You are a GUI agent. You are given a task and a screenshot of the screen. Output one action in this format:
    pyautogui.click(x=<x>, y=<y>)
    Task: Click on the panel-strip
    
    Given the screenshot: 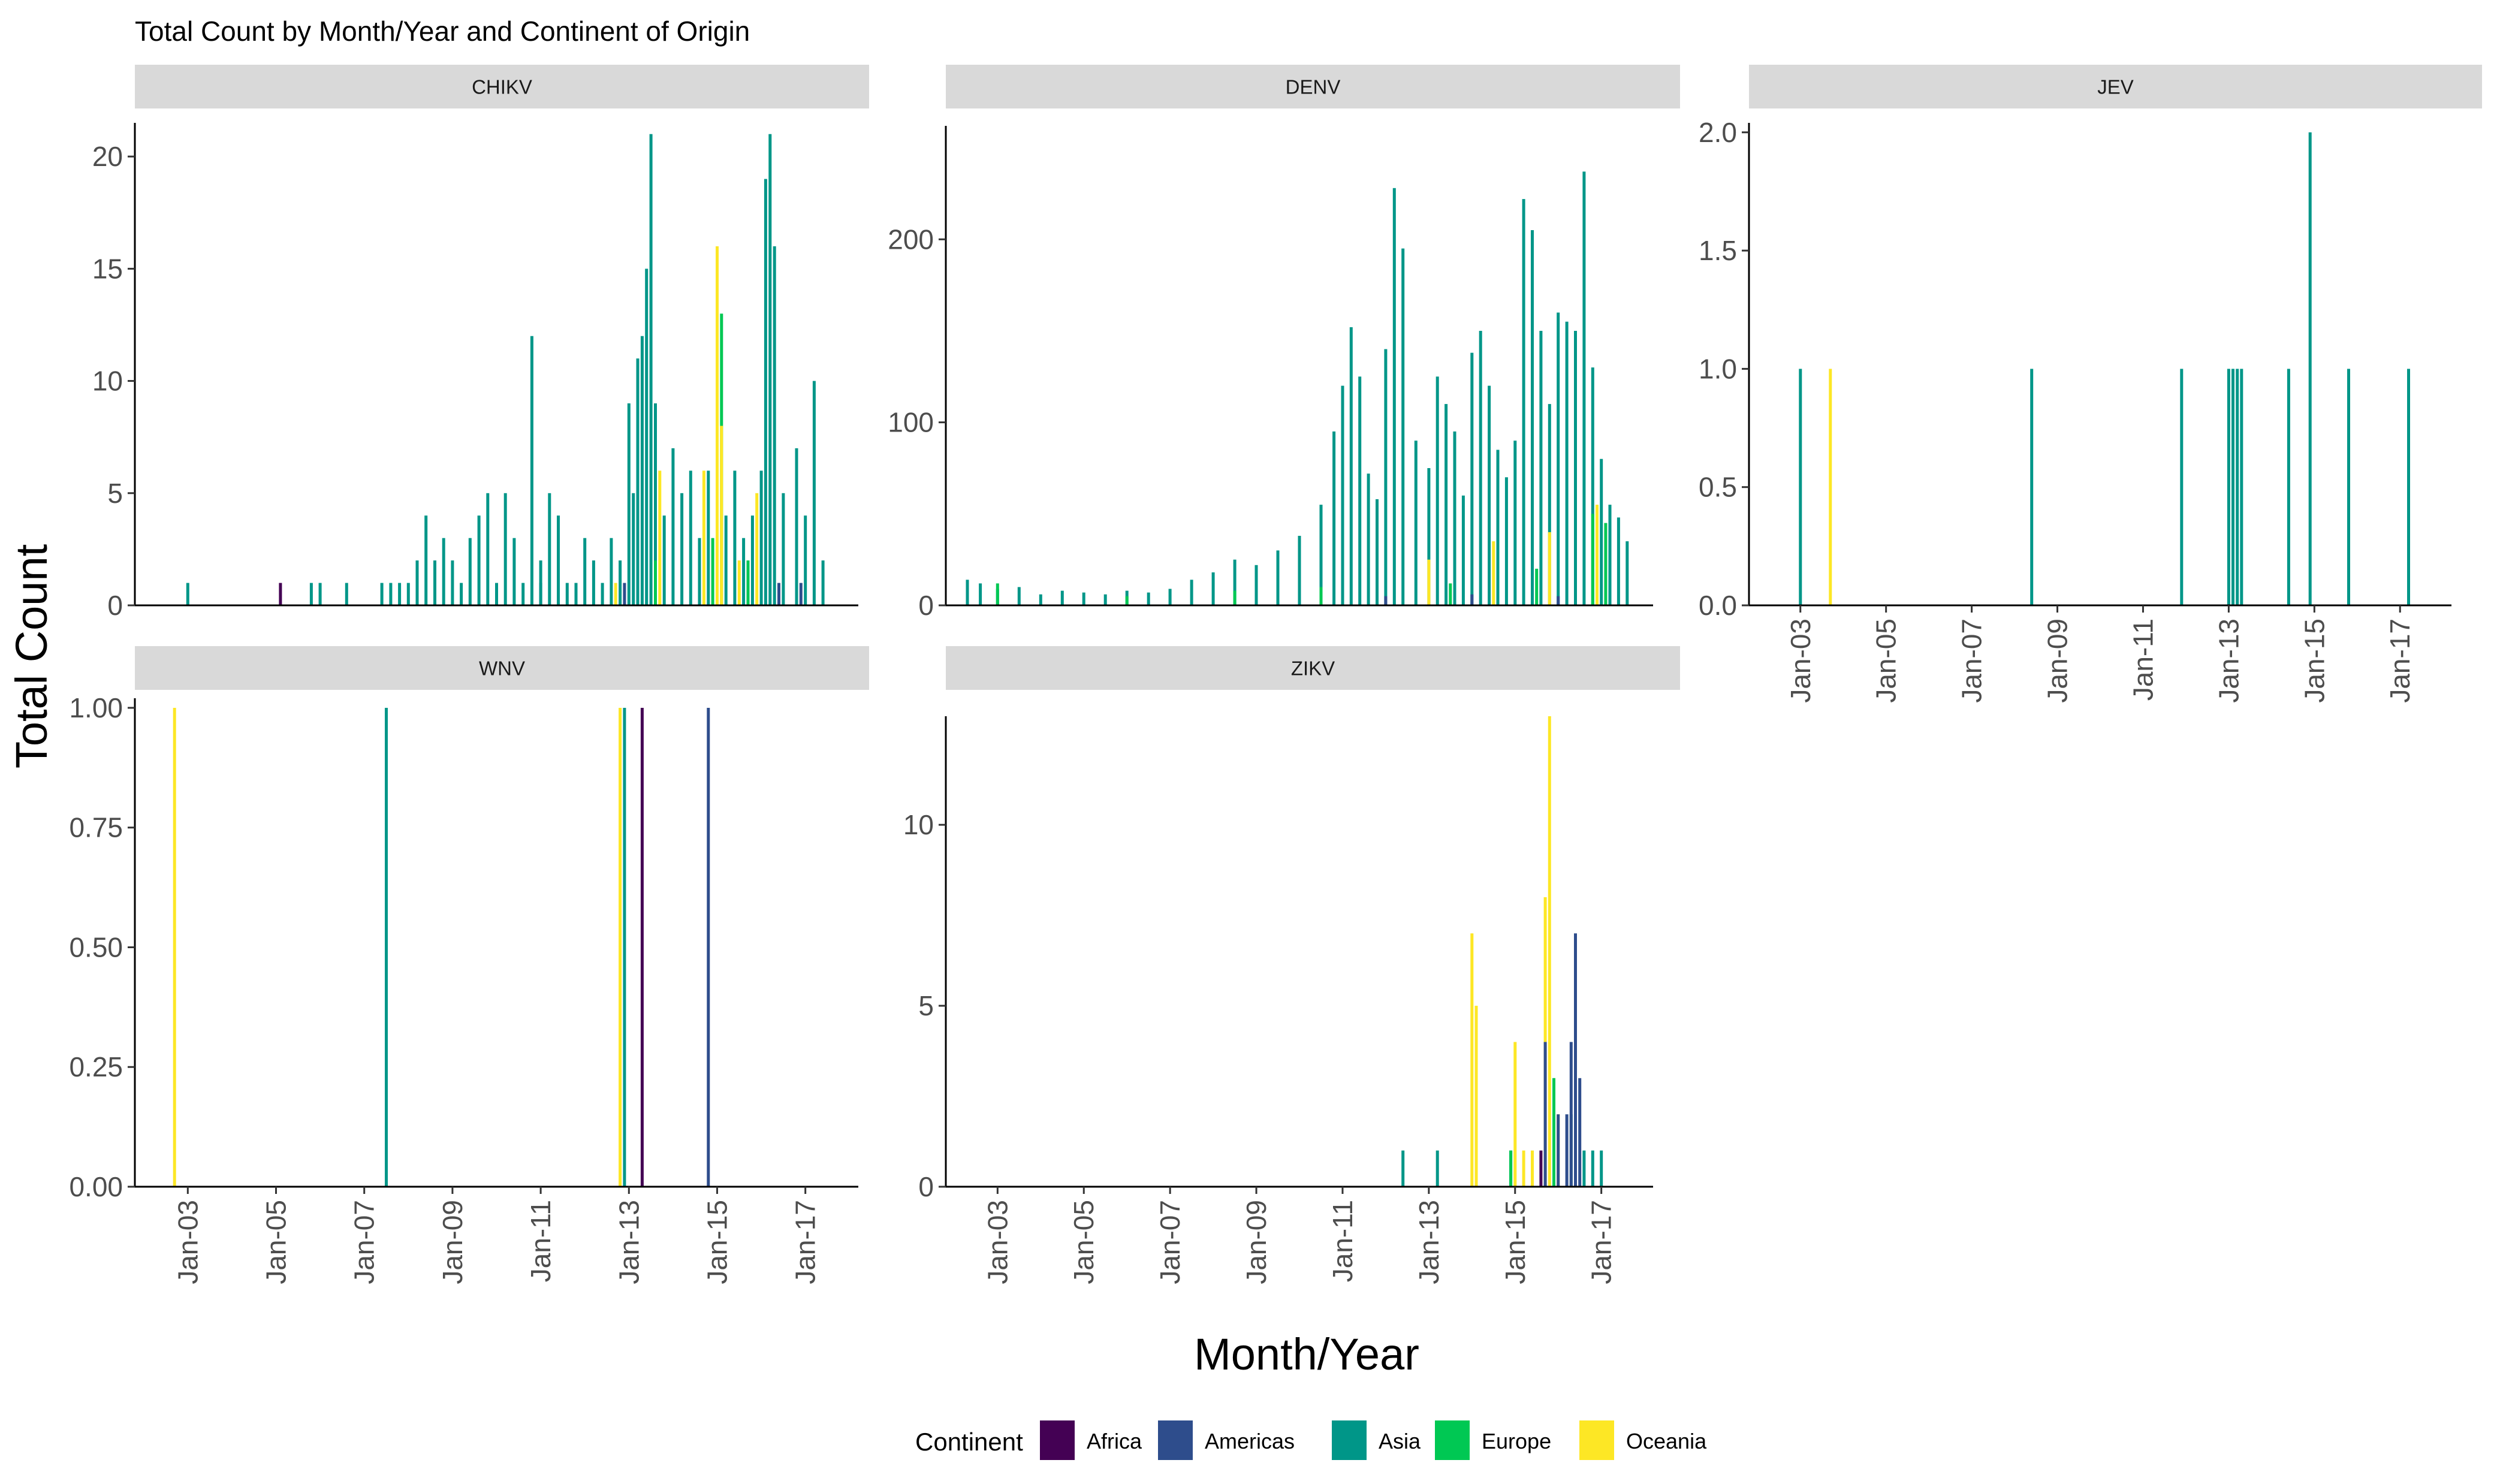 What is the action you would take?
    pyautogui.click(x=1313, y=668)
    